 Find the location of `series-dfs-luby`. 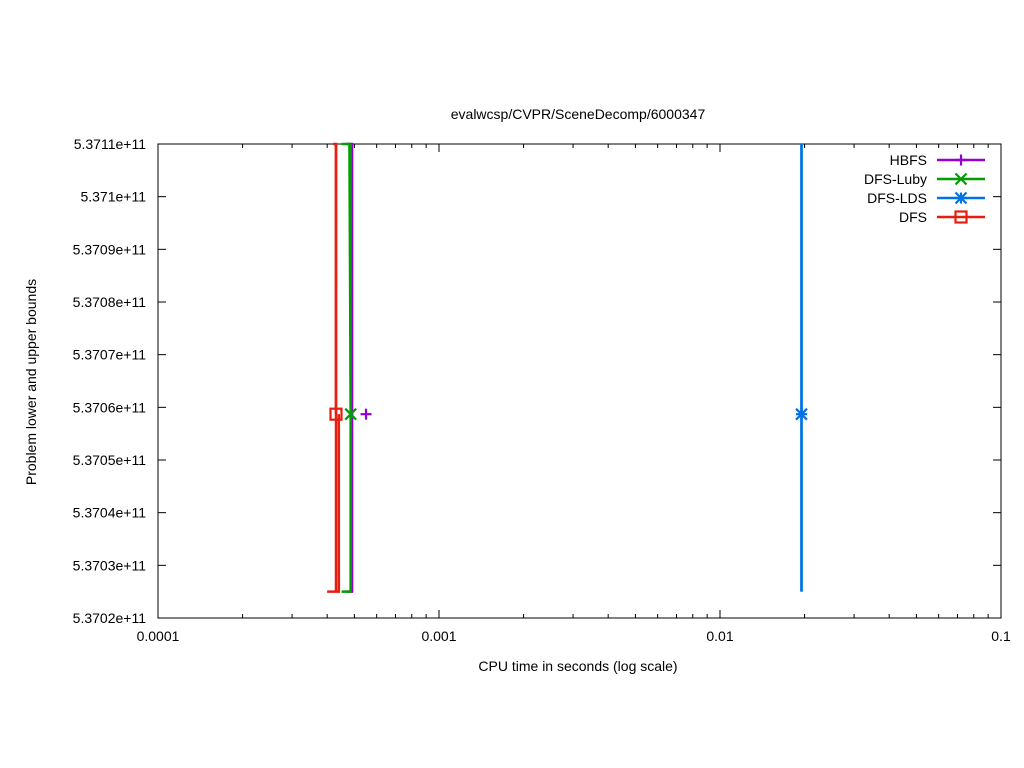

series-dfs-luby is located at coordinates (349, 367).